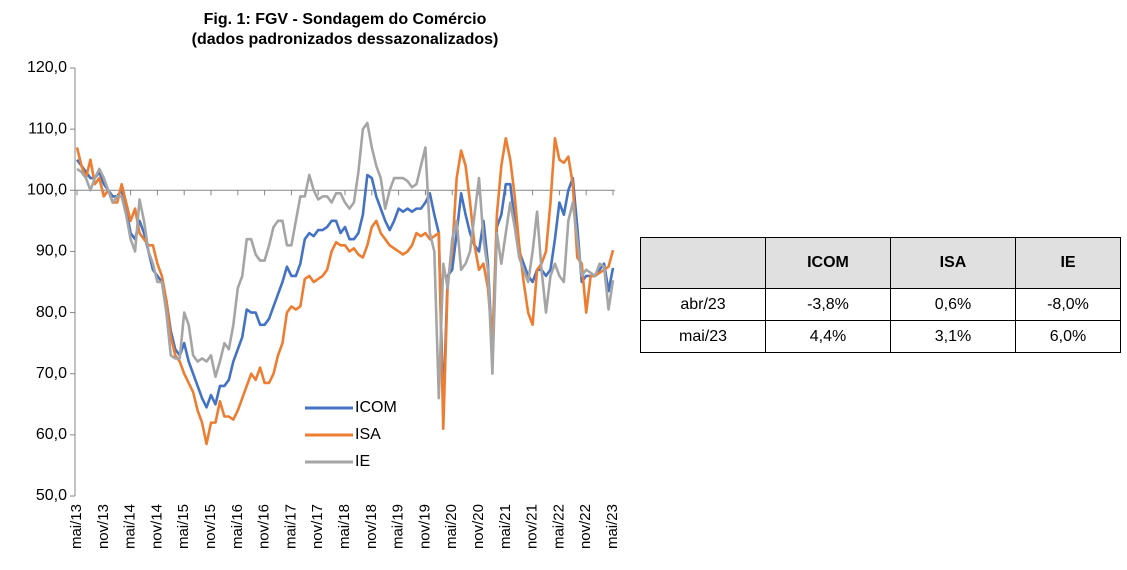 This screenshot has height=570, width=1127. Describe the element at coordinates (1068, 336) in the screenshot. I see `cell: 6,0%` at that location.